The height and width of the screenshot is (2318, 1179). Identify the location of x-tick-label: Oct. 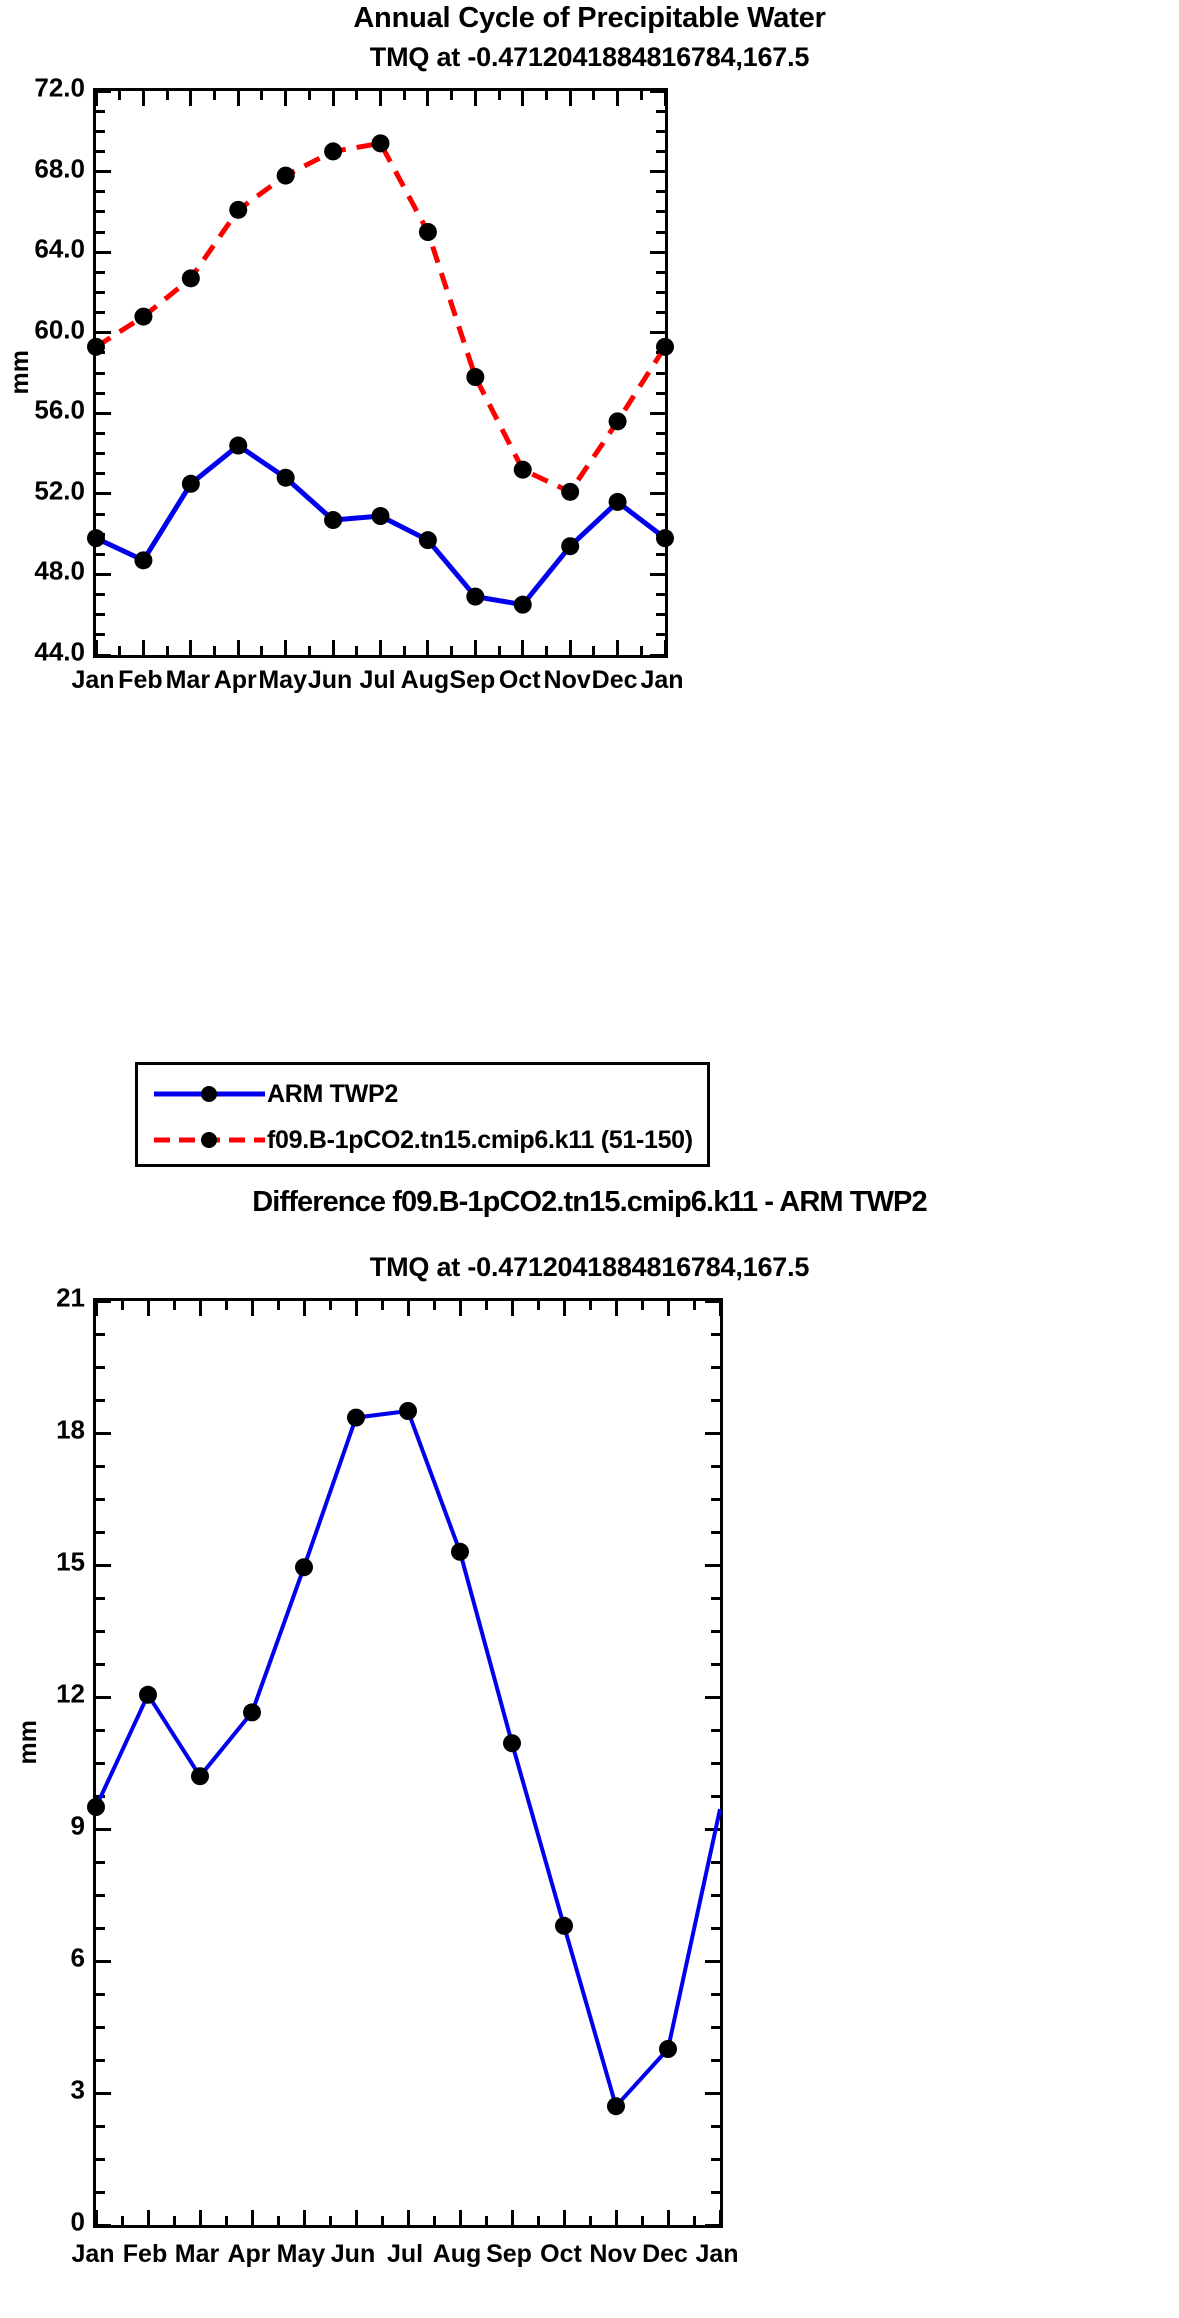
(561, 2254).